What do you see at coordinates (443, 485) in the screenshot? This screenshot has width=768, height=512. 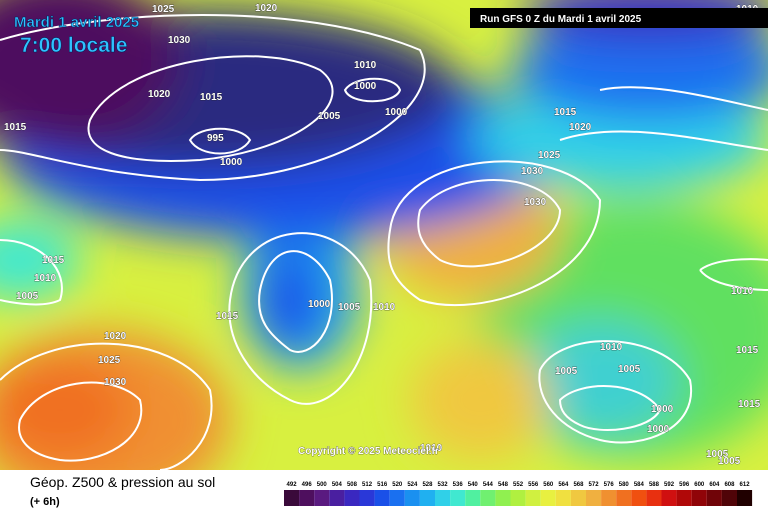 I see `scale-label: 532` at bounding box center [443, 485].